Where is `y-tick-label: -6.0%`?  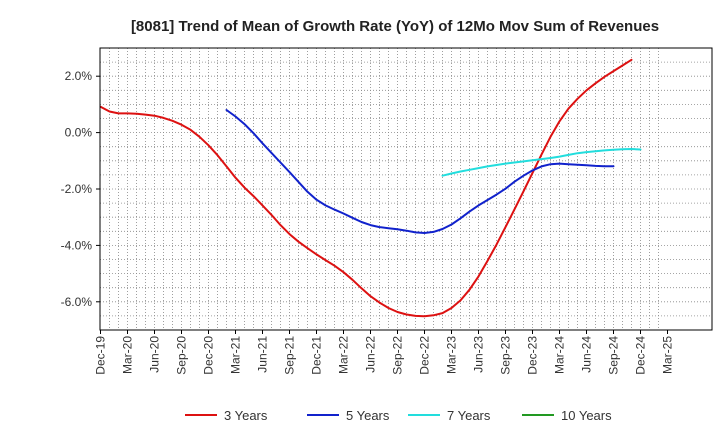 y-tick-label: -6.0% is located at coordinates (77, 302).